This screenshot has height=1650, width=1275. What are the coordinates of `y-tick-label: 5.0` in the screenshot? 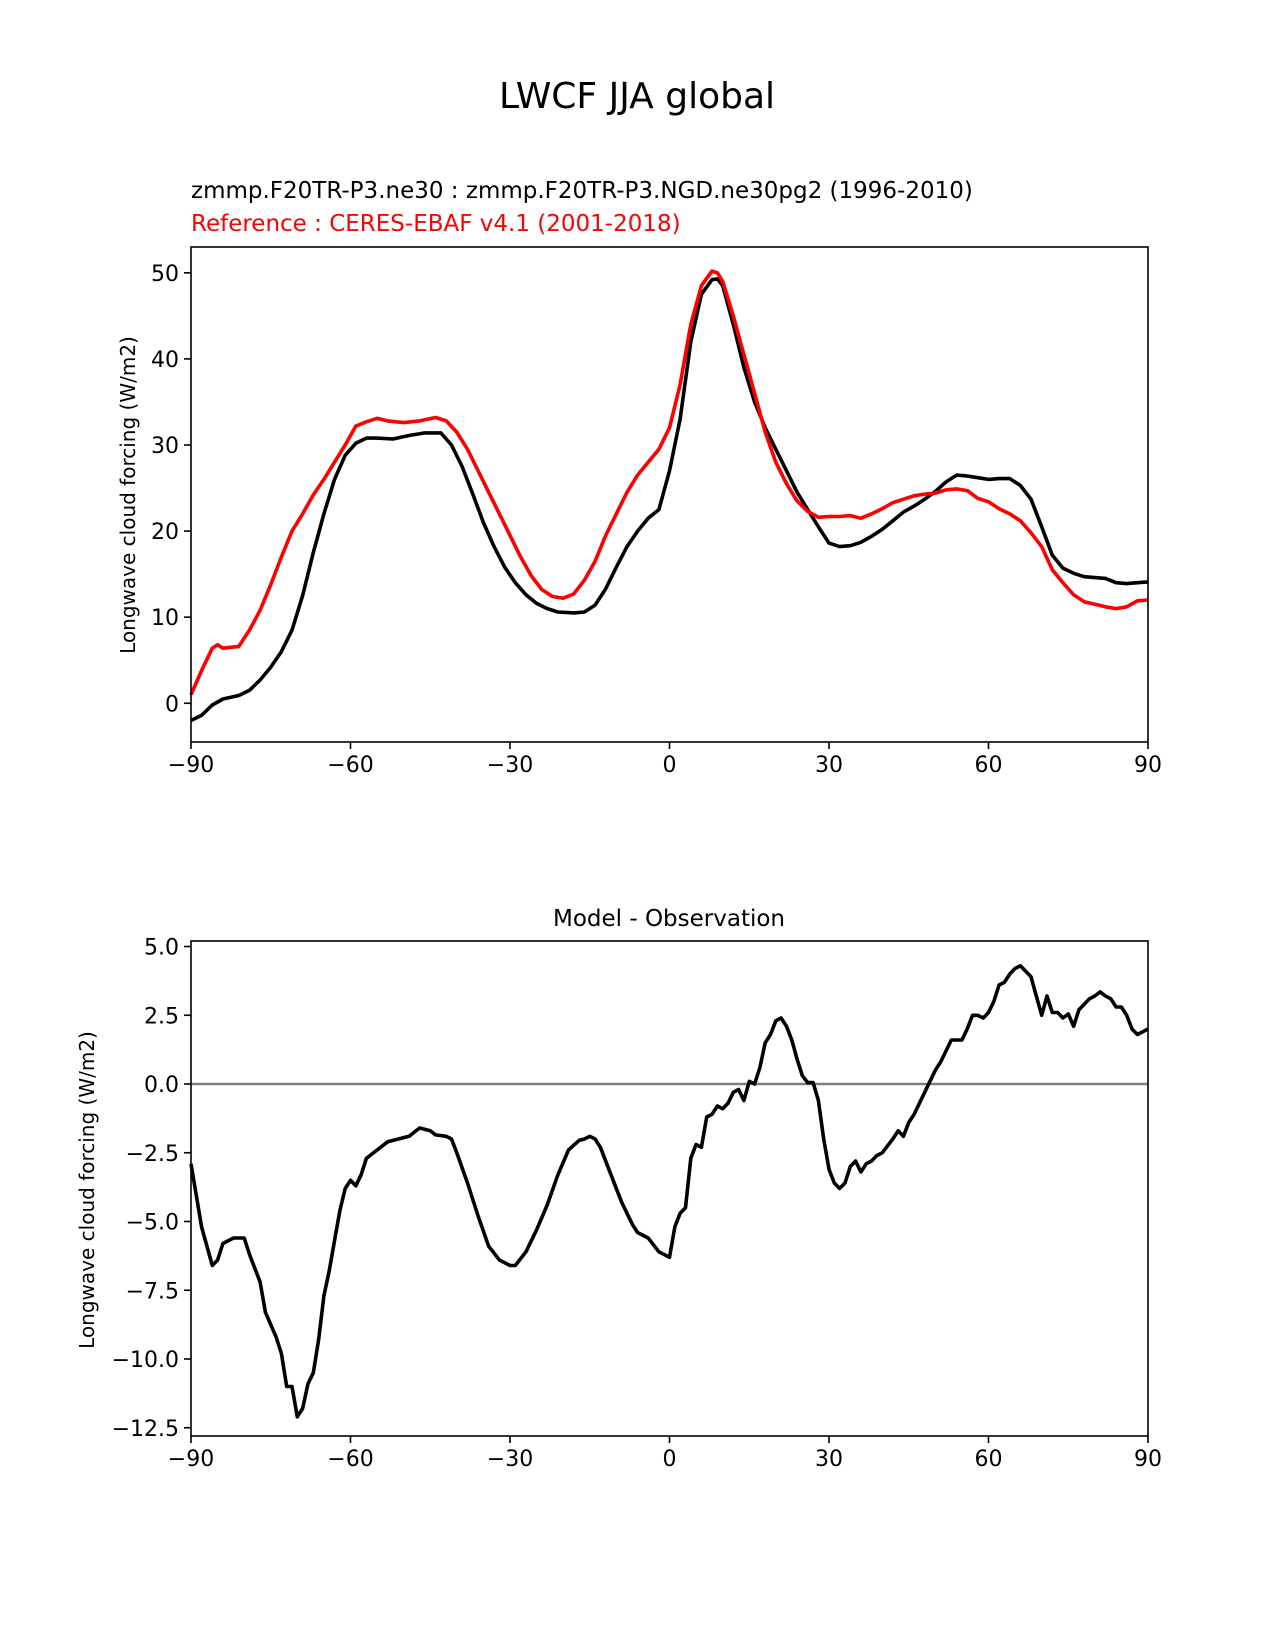 It's located at (161, 948).